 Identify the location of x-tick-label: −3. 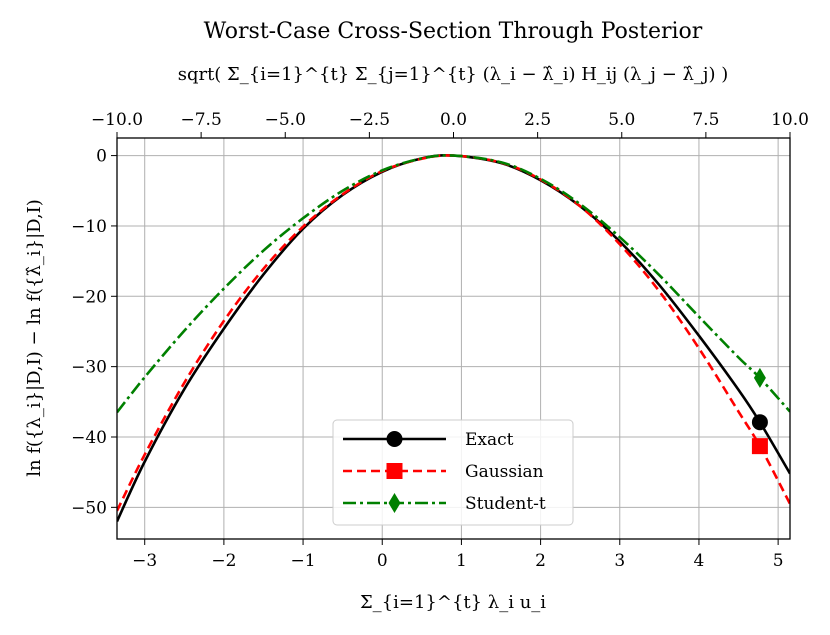
(144, 561).